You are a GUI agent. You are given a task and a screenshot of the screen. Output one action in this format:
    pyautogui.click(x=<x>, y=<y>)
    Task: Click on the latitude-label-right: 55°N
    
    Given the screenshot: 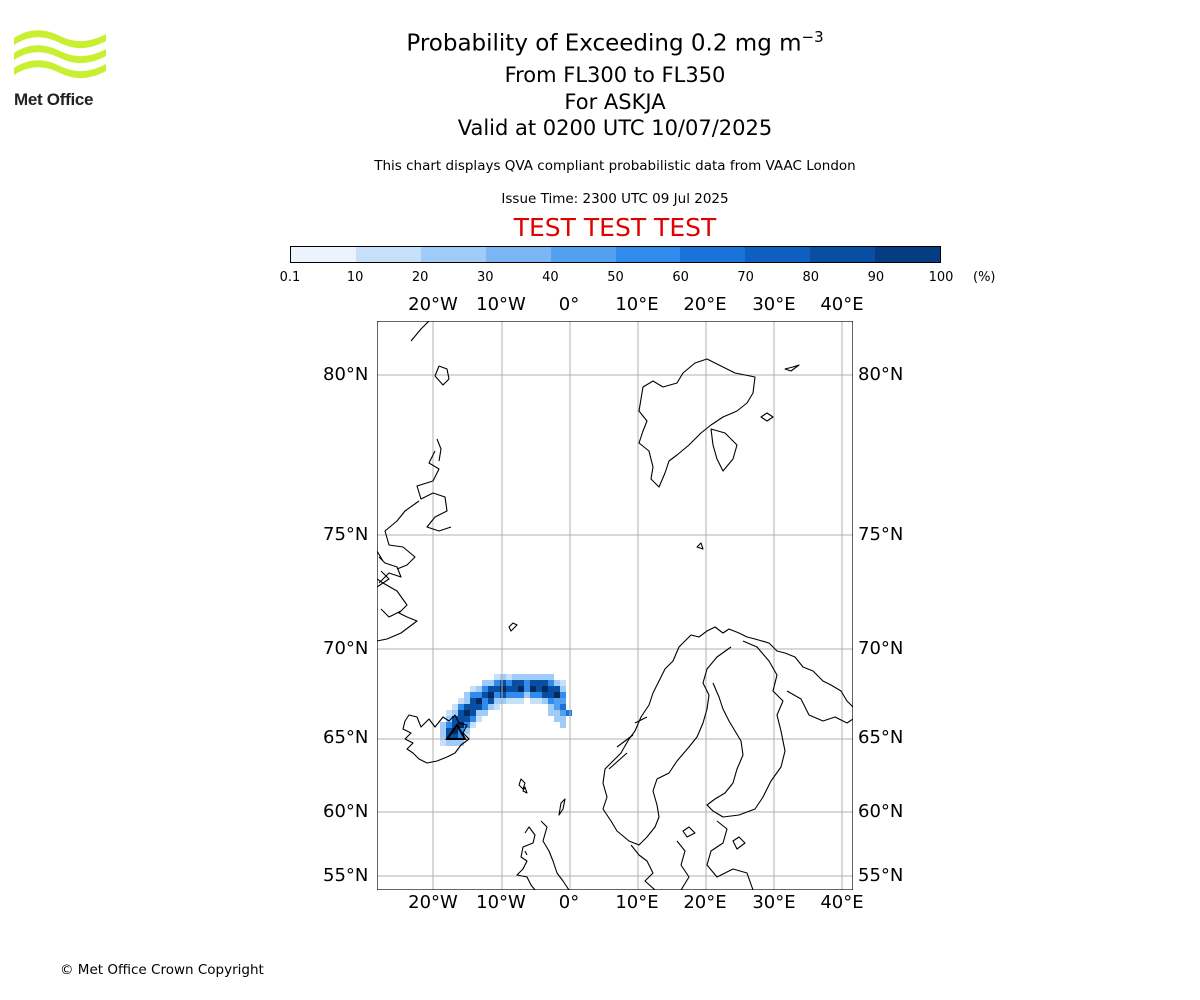 What is the action you would take?
    pyautogui.click(x=881, y=875)
    